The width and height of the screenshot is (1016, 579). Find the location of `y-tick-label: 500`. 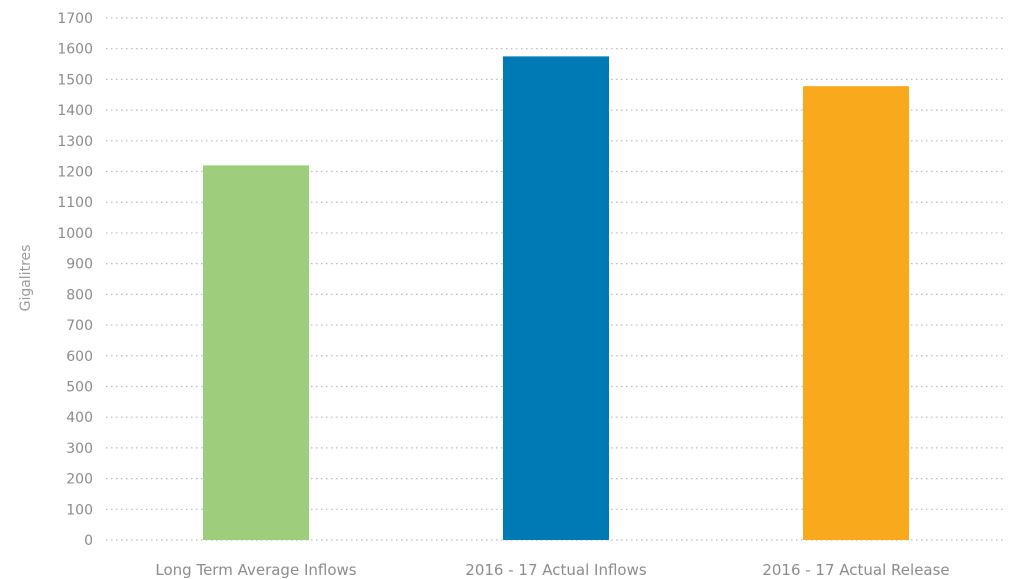

y-tick-label: 500 is located at coordinates (79, 387).